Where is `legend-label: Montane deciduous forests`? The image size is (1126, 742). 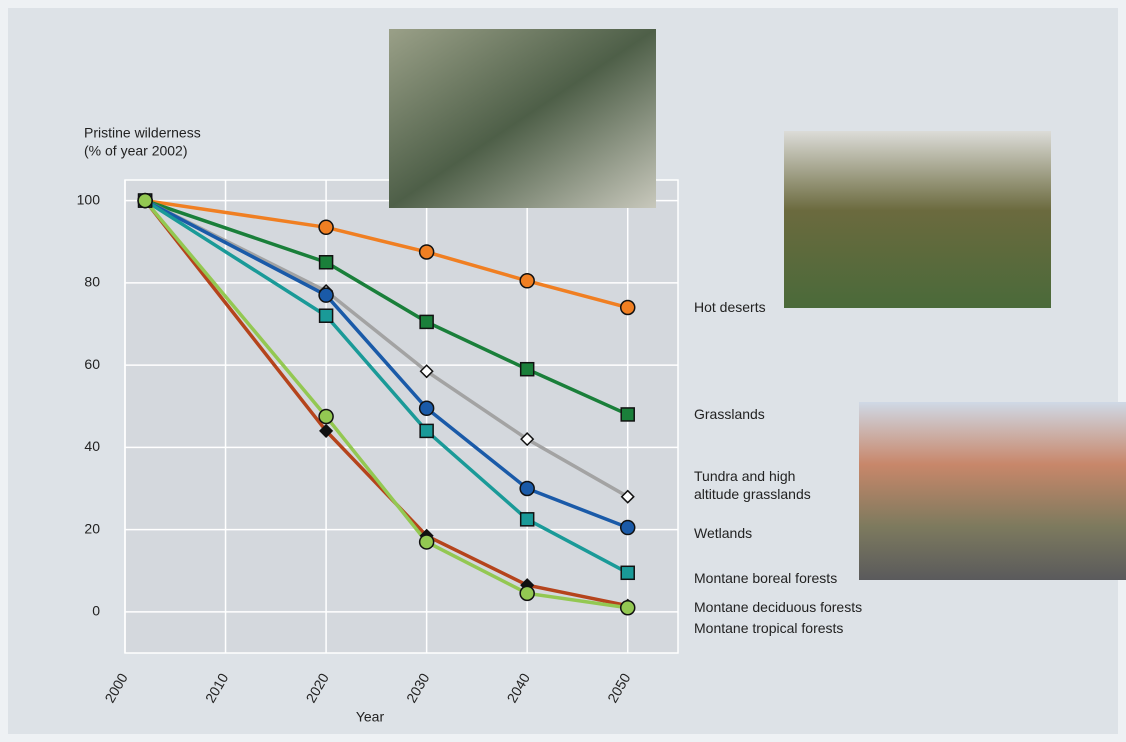 legend-label: Montane deciduous forests is located at coordinates (778, 607).